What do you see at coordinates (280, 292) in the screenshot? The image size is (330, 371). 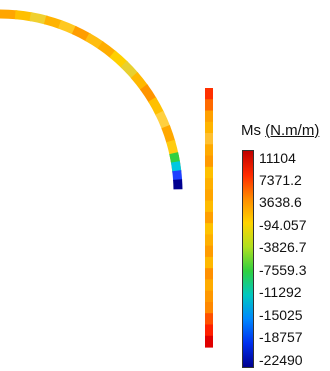 I see `legend-tick: -11292` at bounding box center [280, 292].